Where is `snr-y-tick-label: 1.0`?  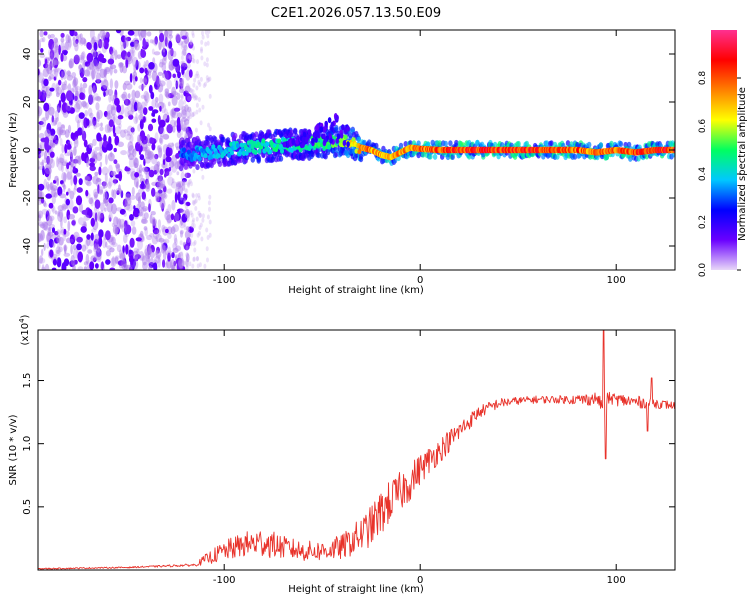
snr-y-tick-label: 1.0 is located at coordinates (27, 444).